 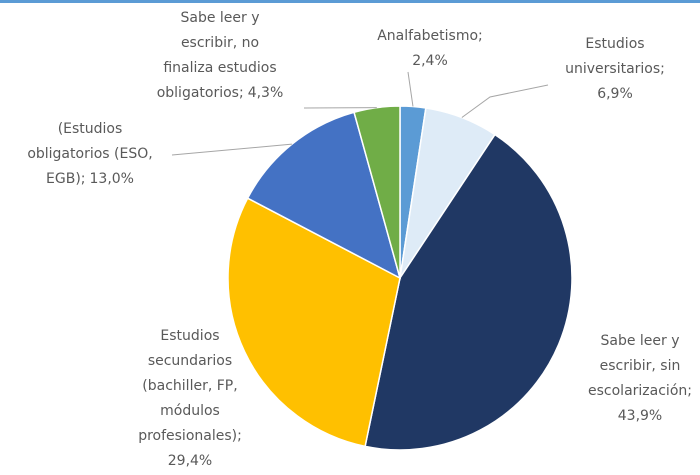 What do you see at coordinates (615, 56) in the screenshot?
I see `slice-label: Estudios universitarios;` at bounding box center [615, 56].